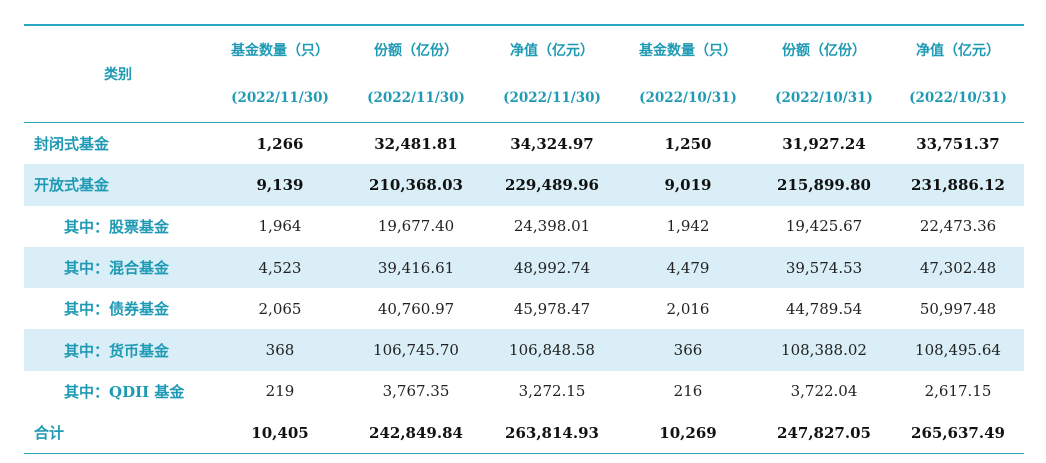 The width and height of the screenshot is (1046, 463). Describe the element at coordinates (824, 391) in the screenshot. I see `cell-value: 3,722.04` at that location.